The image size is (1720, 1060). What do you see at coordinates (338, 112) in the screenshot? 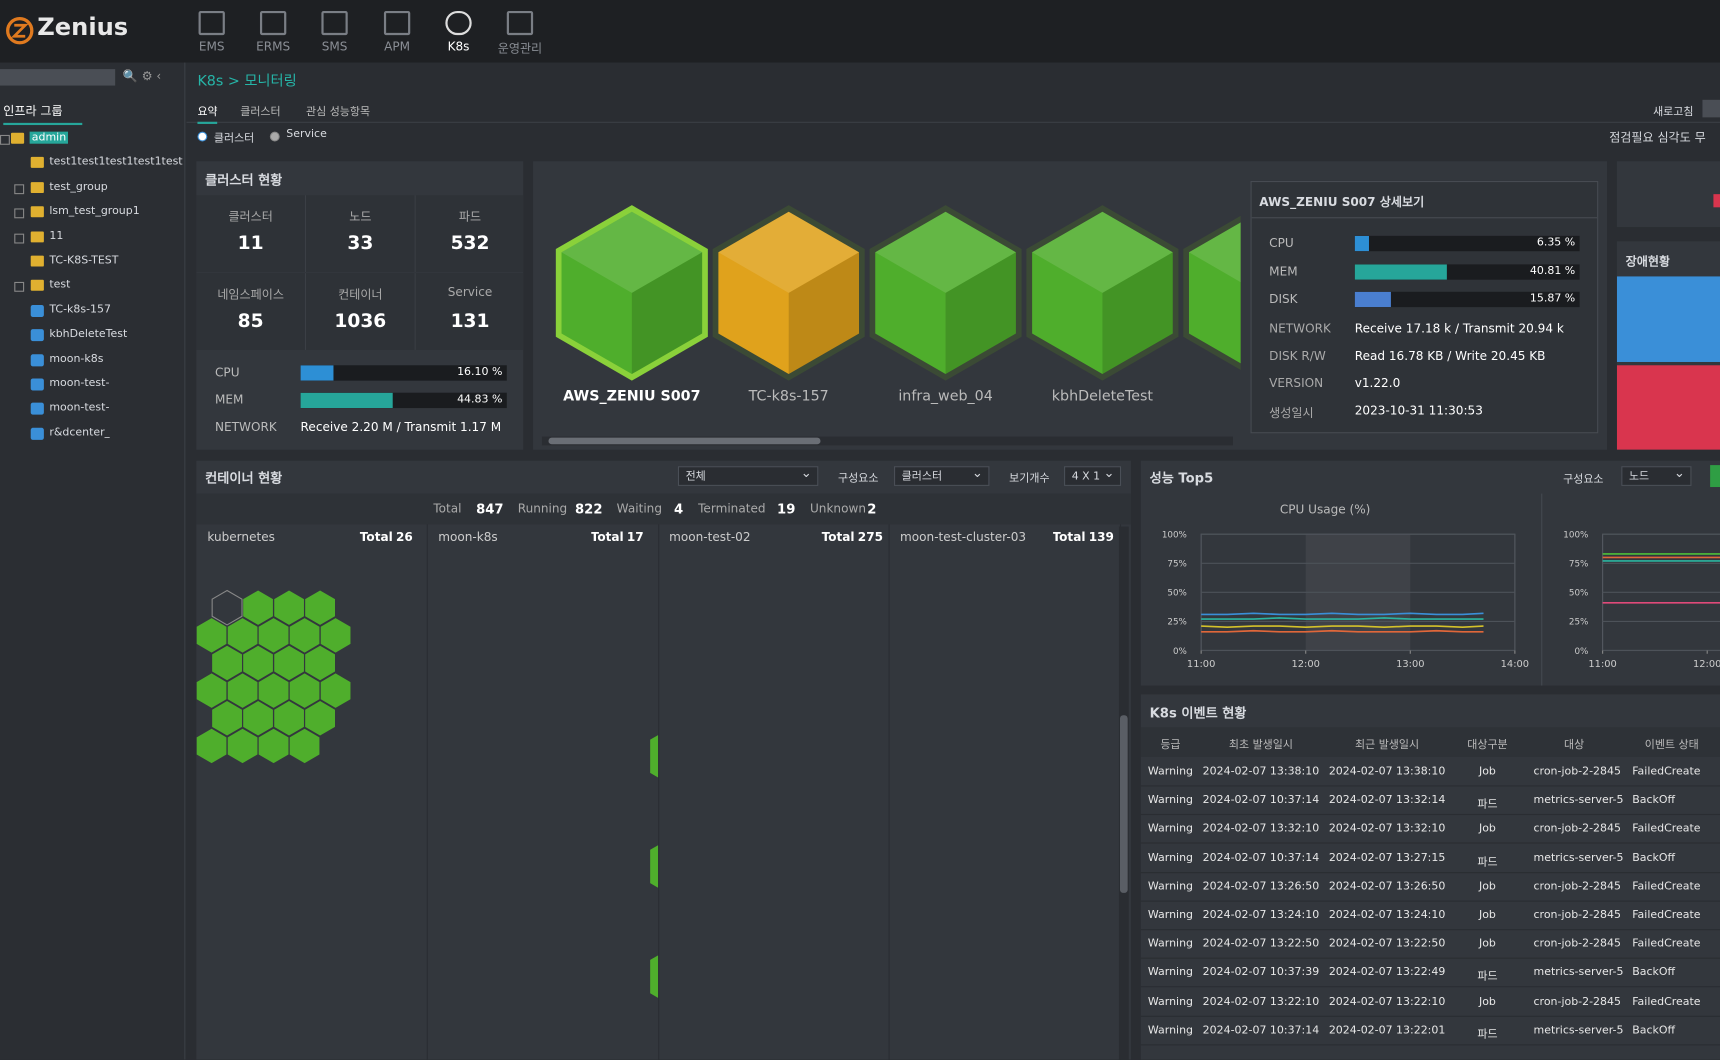
I see `tab: 관심 성능항목` at bounding box center [338, 112].